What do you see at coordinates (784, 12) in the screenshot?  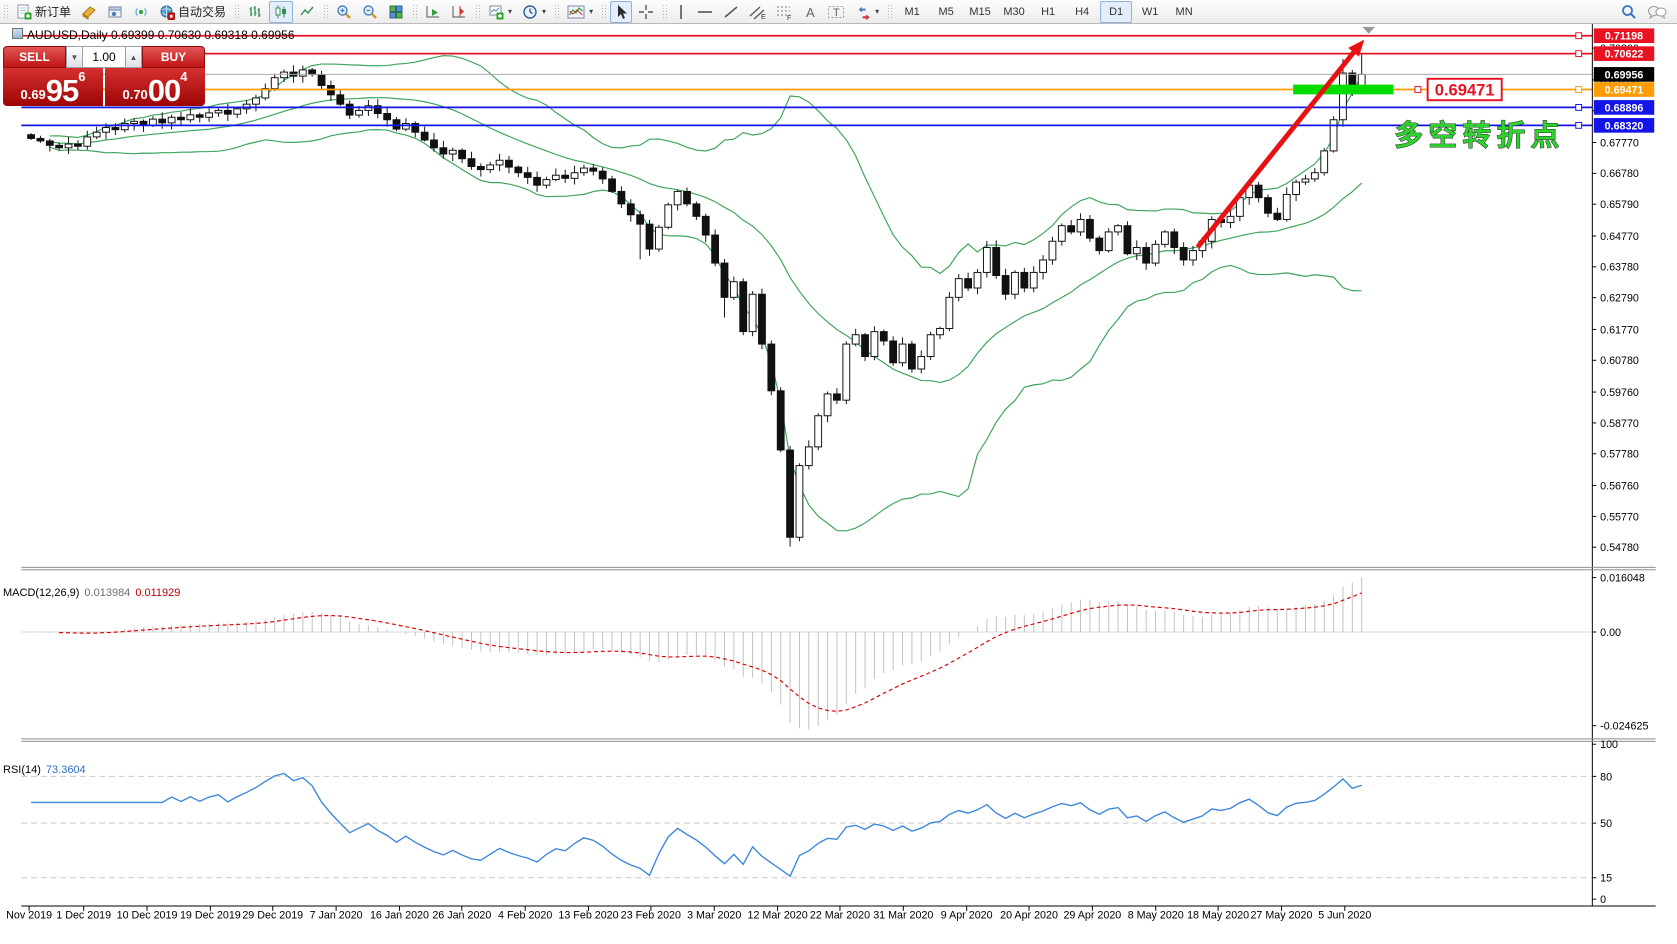 I see `fibonacci-button: F` at bounding box center [784, 12].